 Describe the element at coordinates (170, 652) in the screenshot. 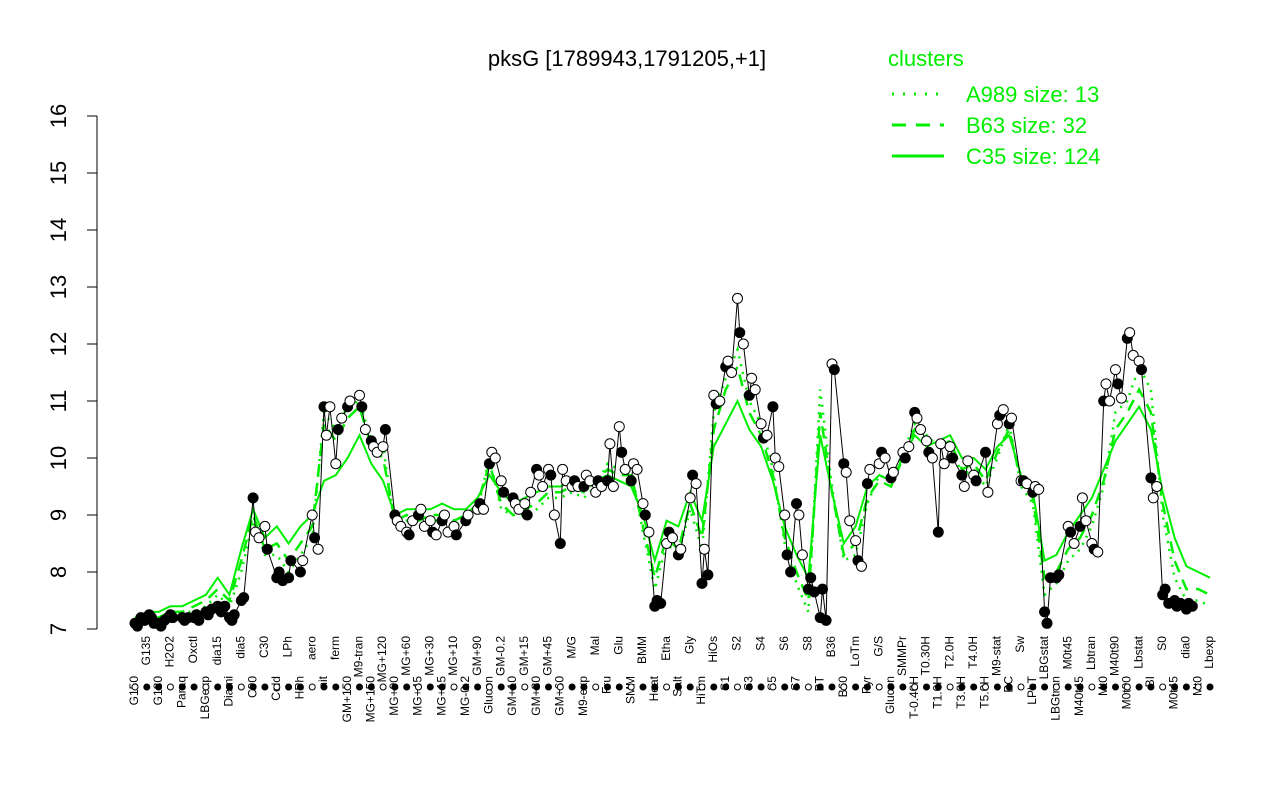

I see `x-tick-label: H2O2` at that location.